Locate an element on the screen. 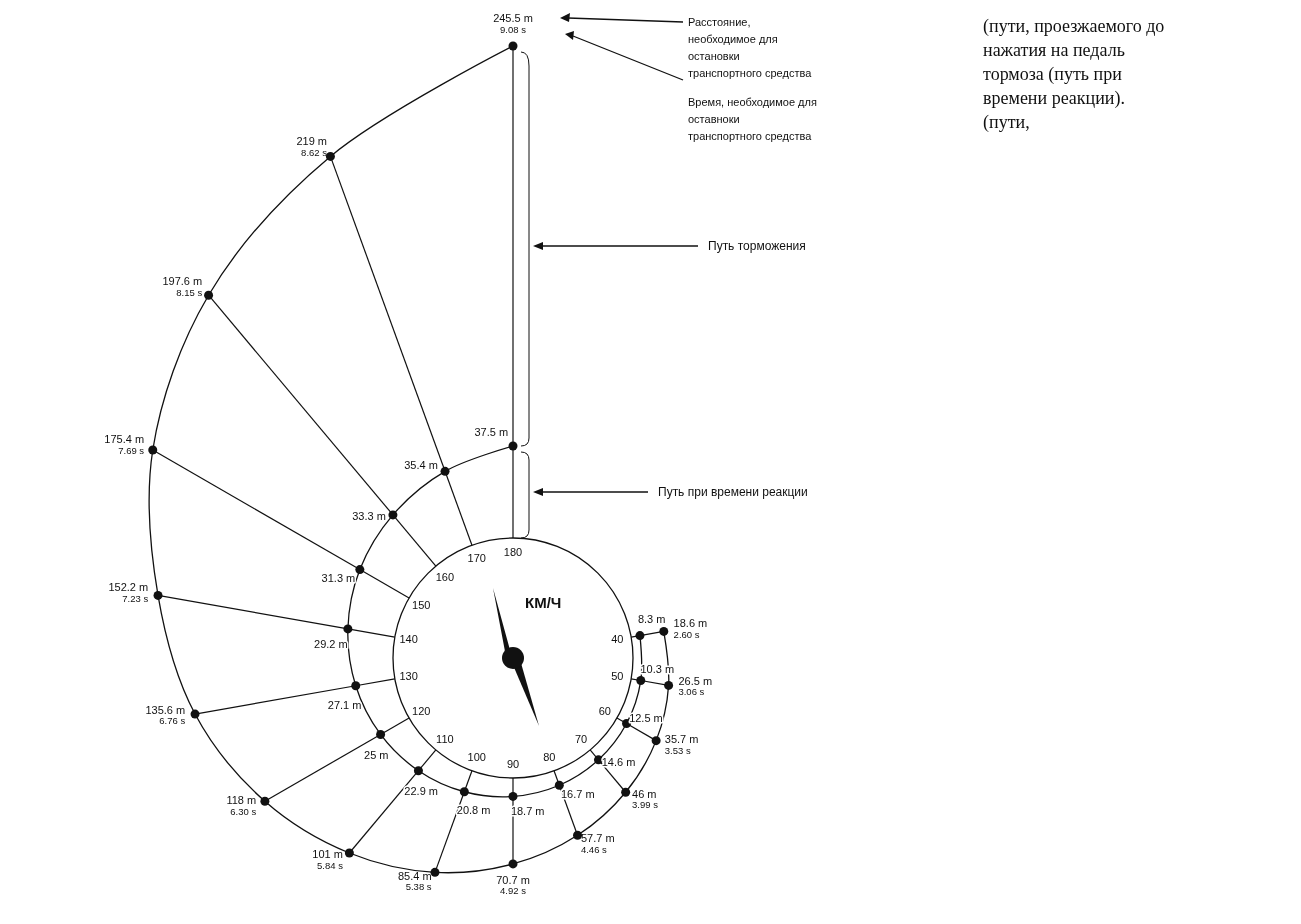 Image resolution: width=1301 pixels, height=924 pixels. data-label: 4.92 s is located at coordinates (513, 891).